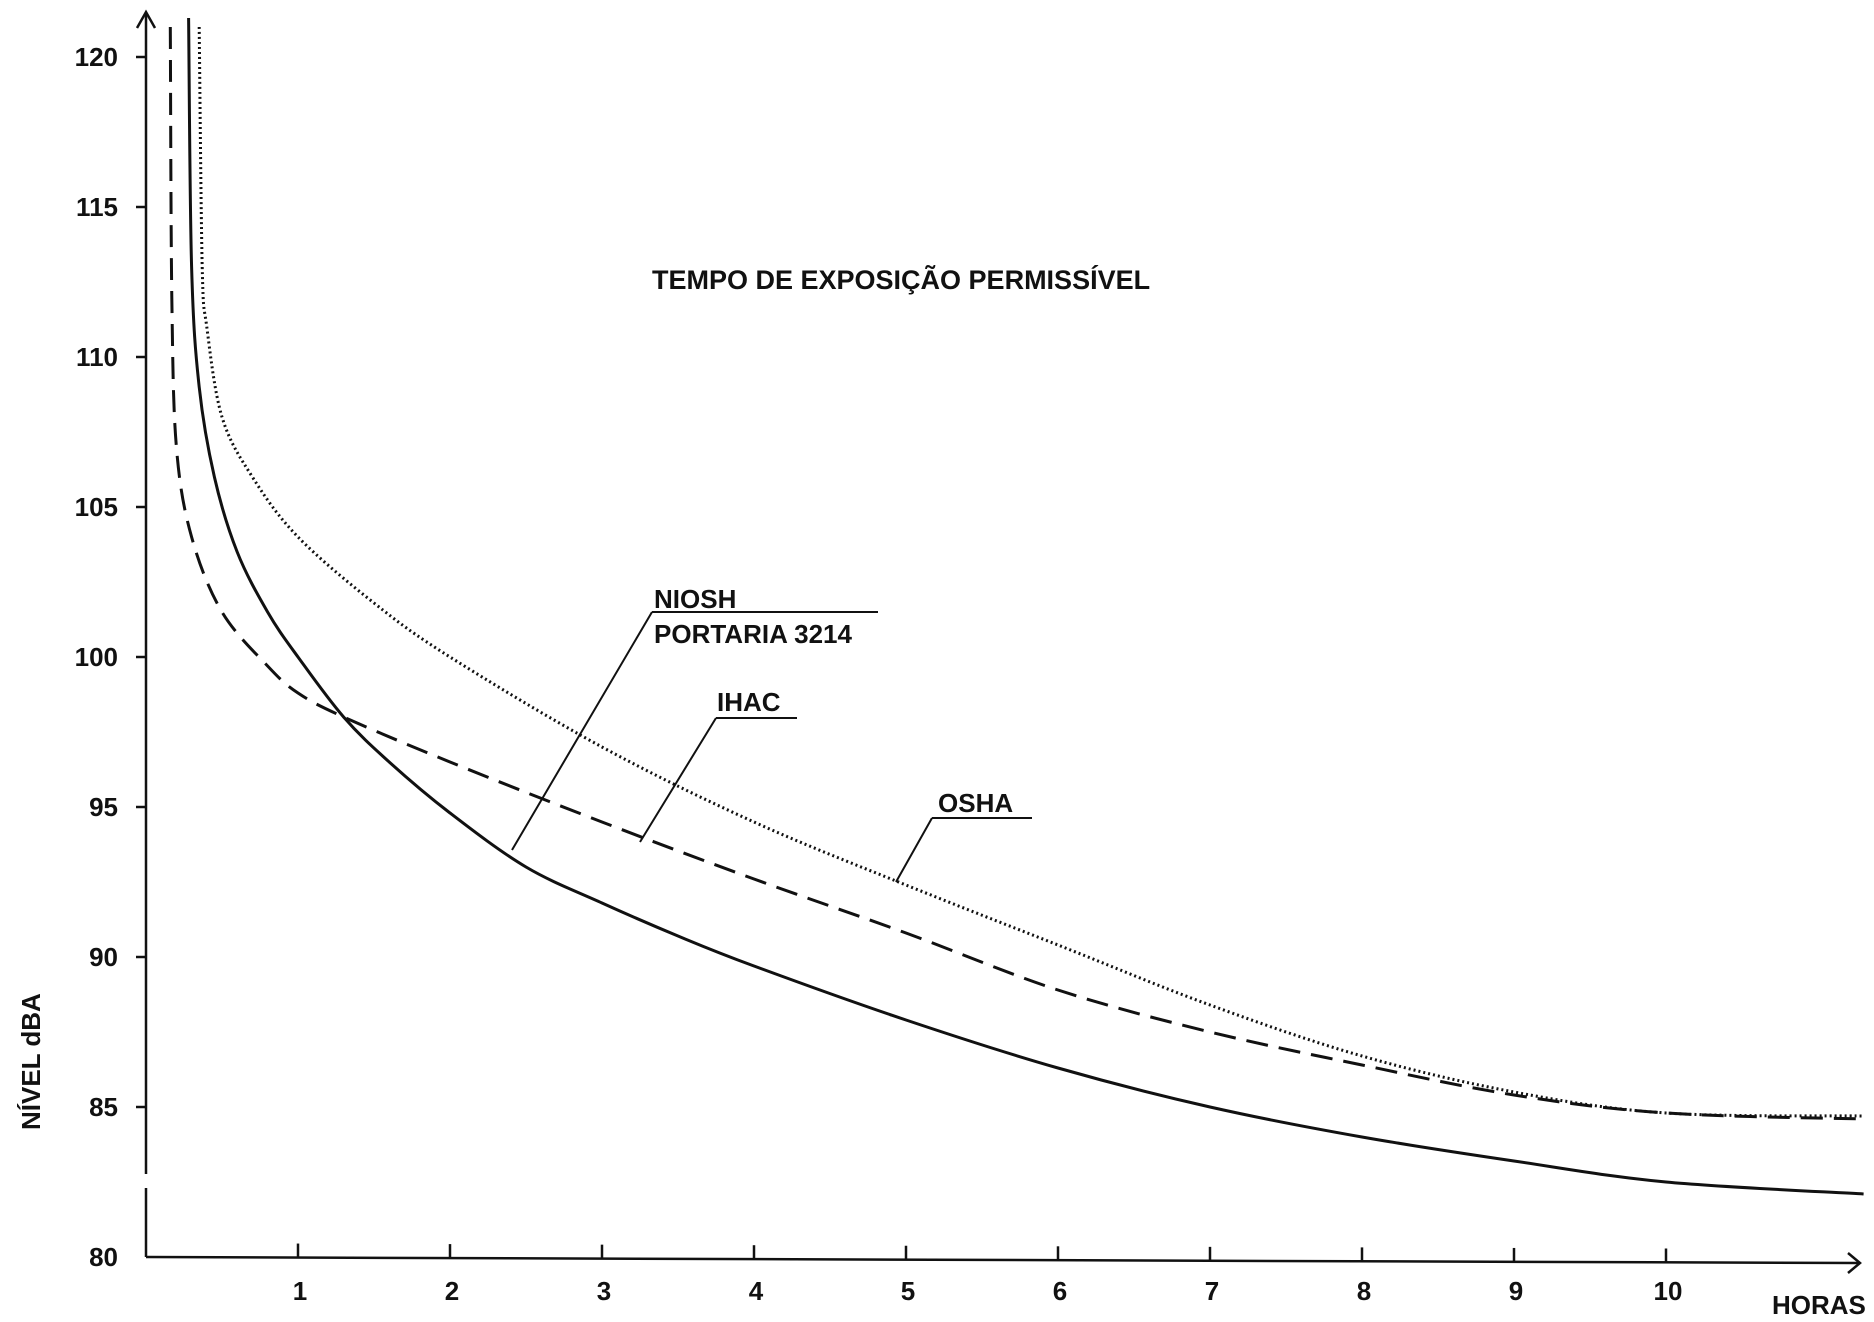 The height and width of the screenshot is (1322, 1874). I want to click on x-axis-label: HORAS, so click(1819, 1305).